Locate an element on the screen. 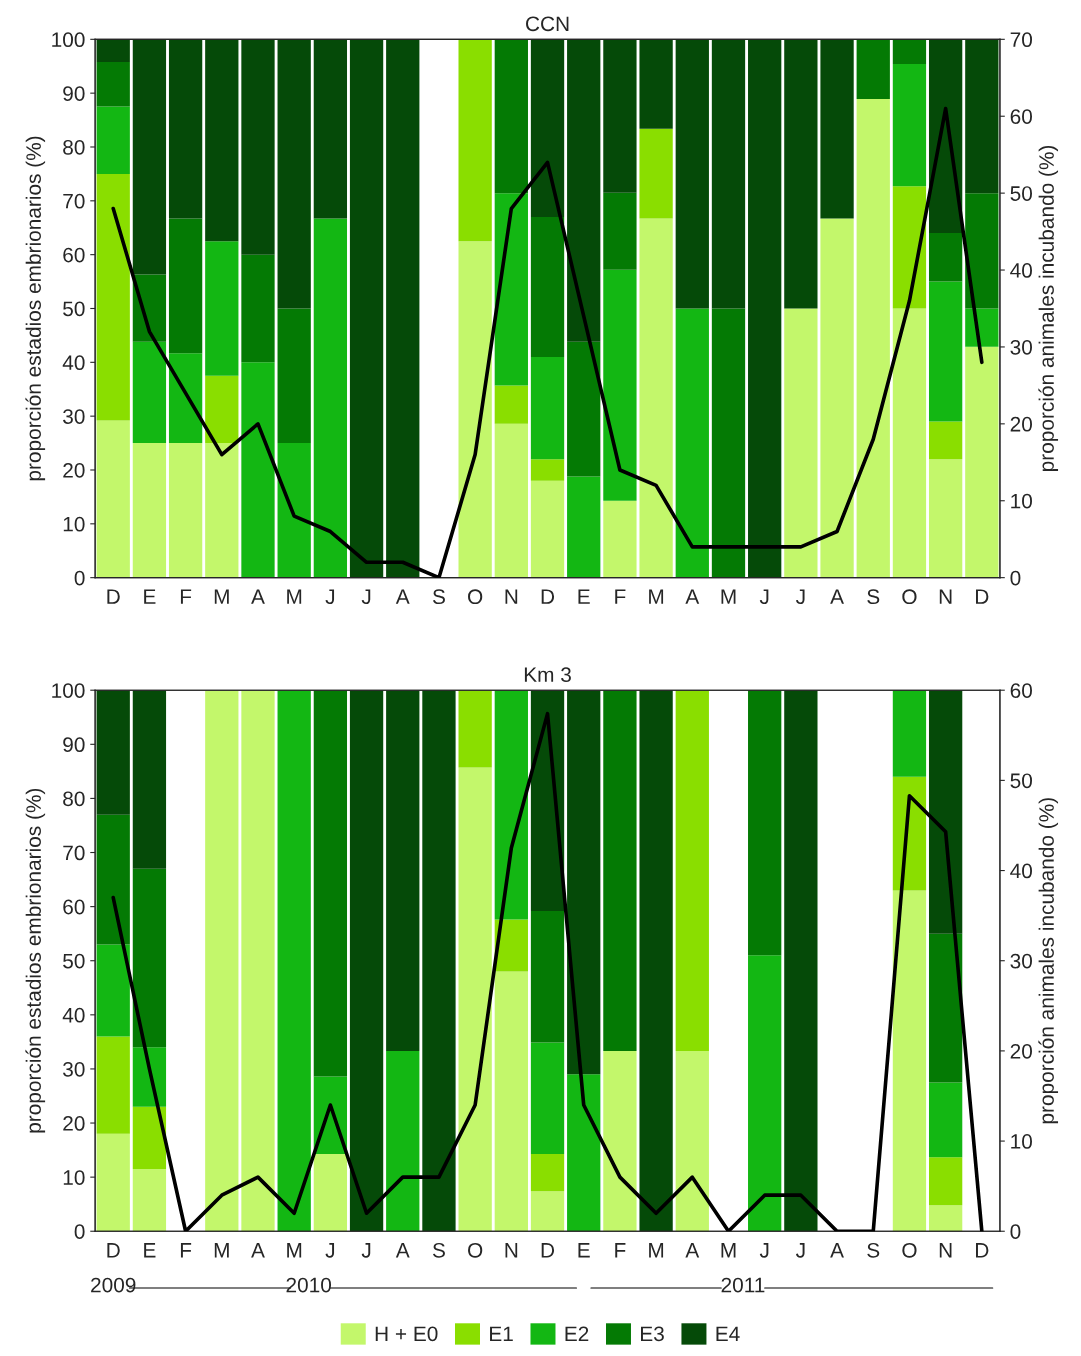 The width and height of the screenshot is (1081, 1356). y2-tick-label: 10 is located at coordinates (1022, 501).